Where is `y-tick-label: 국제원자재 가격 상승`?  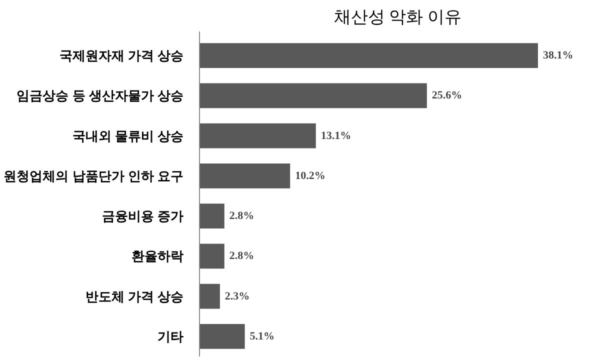
y-tick-label: 국제원자재 가격 상승 is located at coordinates (121, 56).